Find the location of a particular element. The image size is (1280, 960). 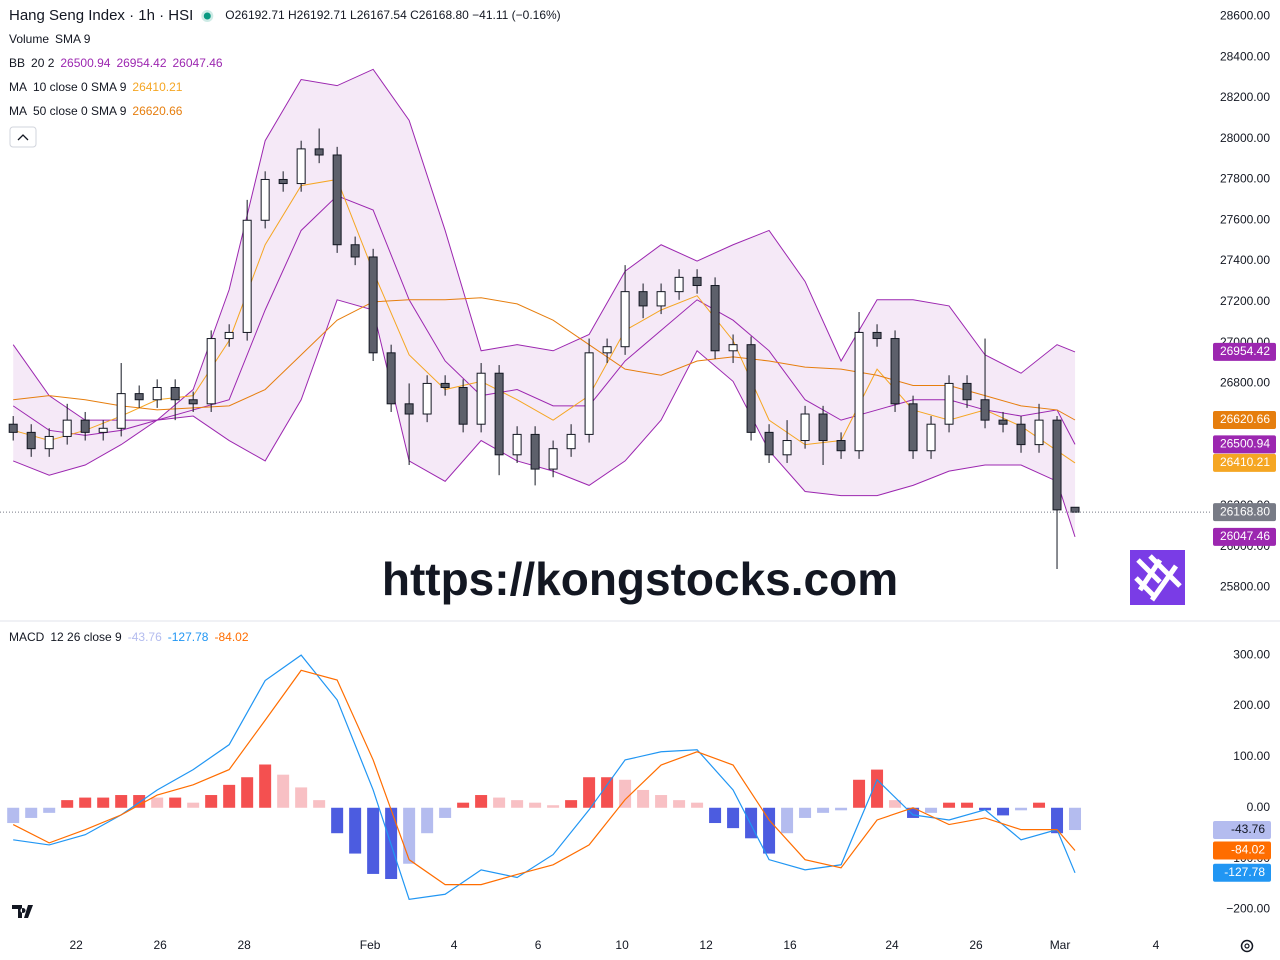

y-tick-label: 28600.00 is located at coordinates (1245, 15).